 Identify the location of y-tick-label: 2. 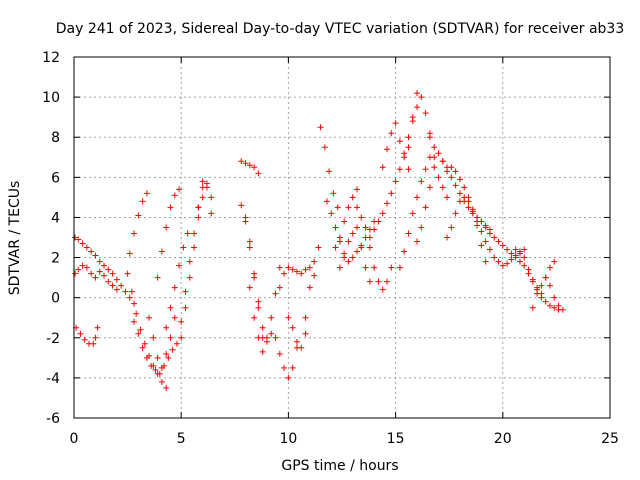
(55, 259).